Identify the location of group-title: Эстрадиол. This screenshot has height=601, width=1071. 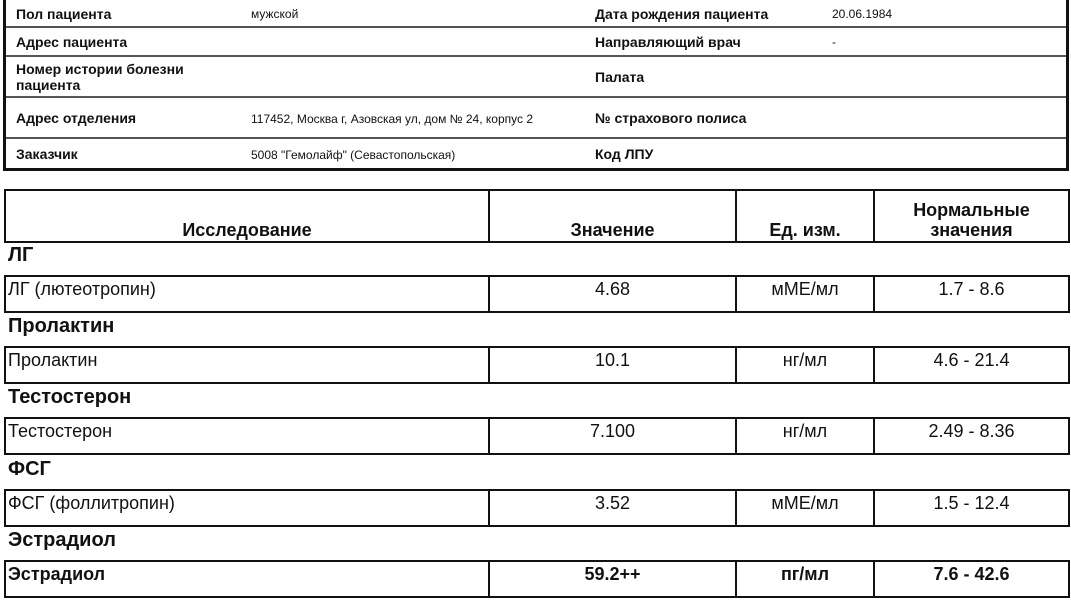
(62, 539).